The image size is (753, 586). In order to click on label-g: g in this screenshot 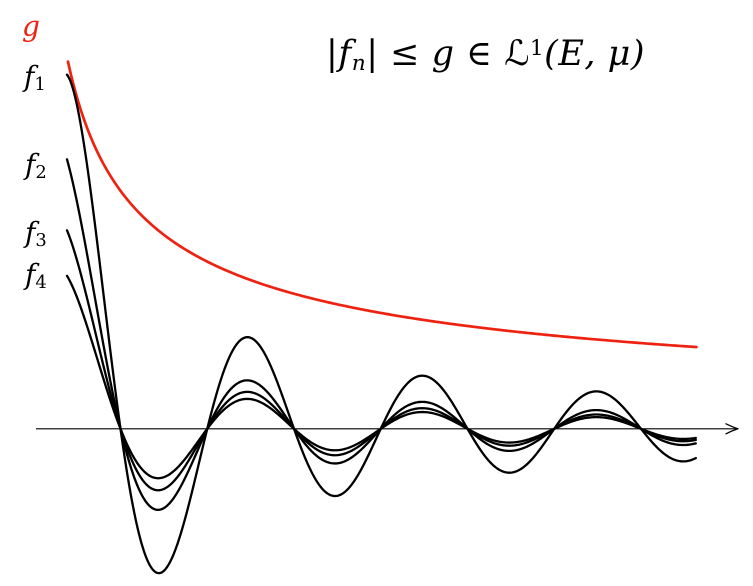, I will do `click(31, 26)`.